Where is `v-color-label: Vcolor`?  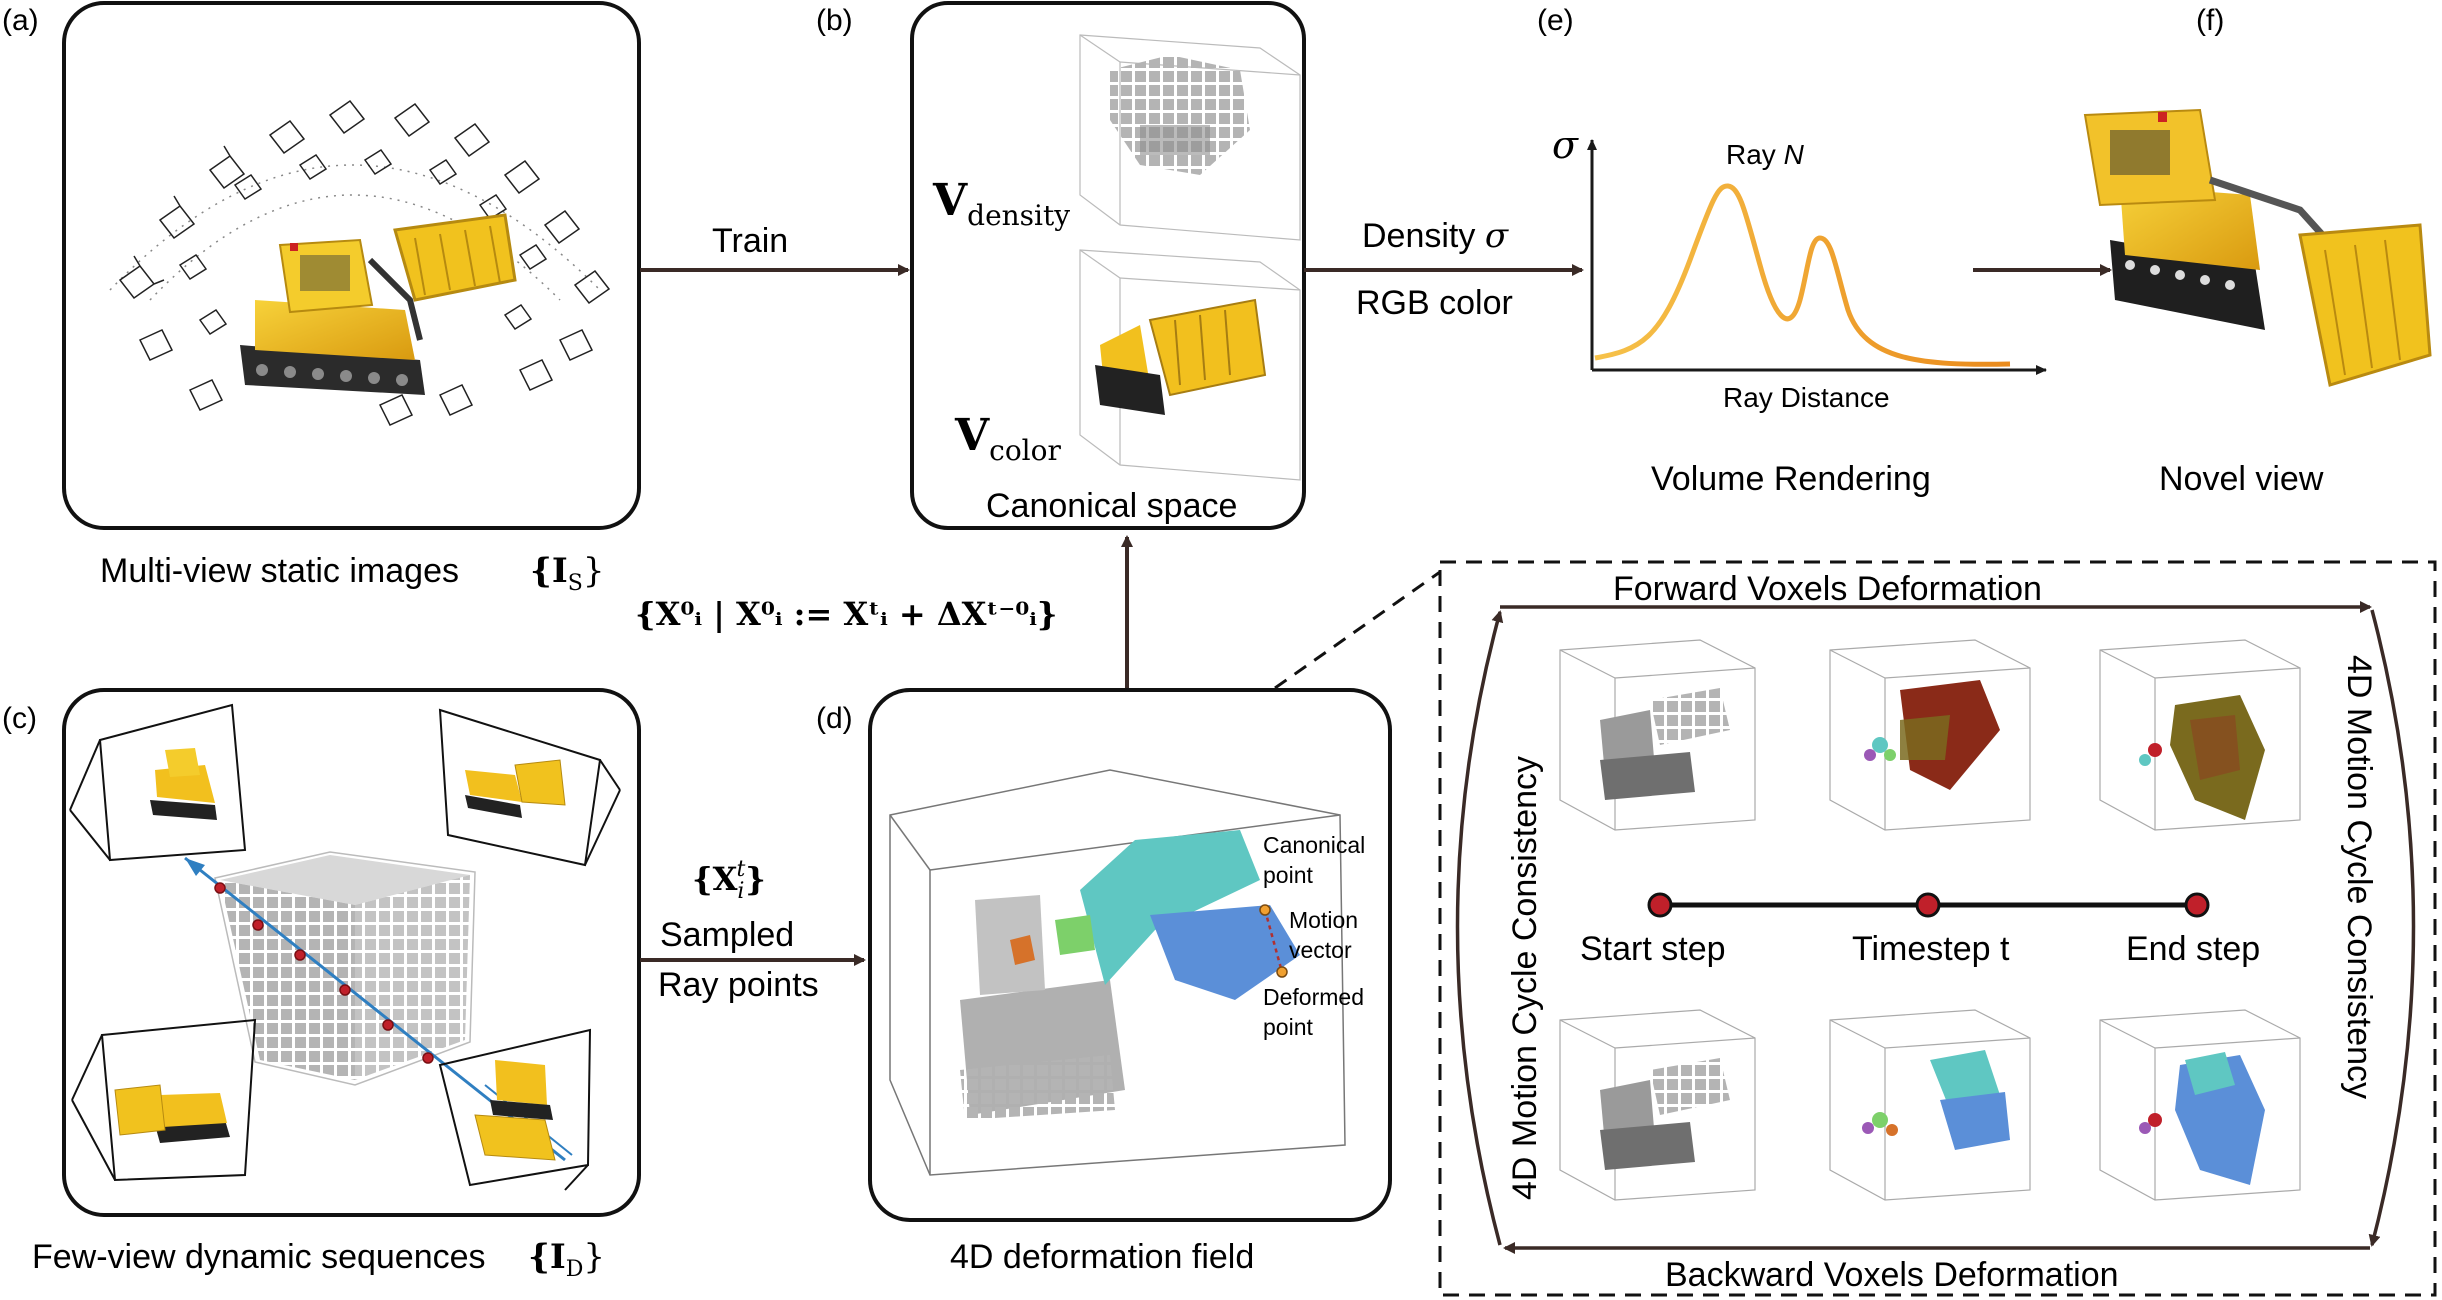
v-color-label: Vcolor is located at coordinates (1007, 438).